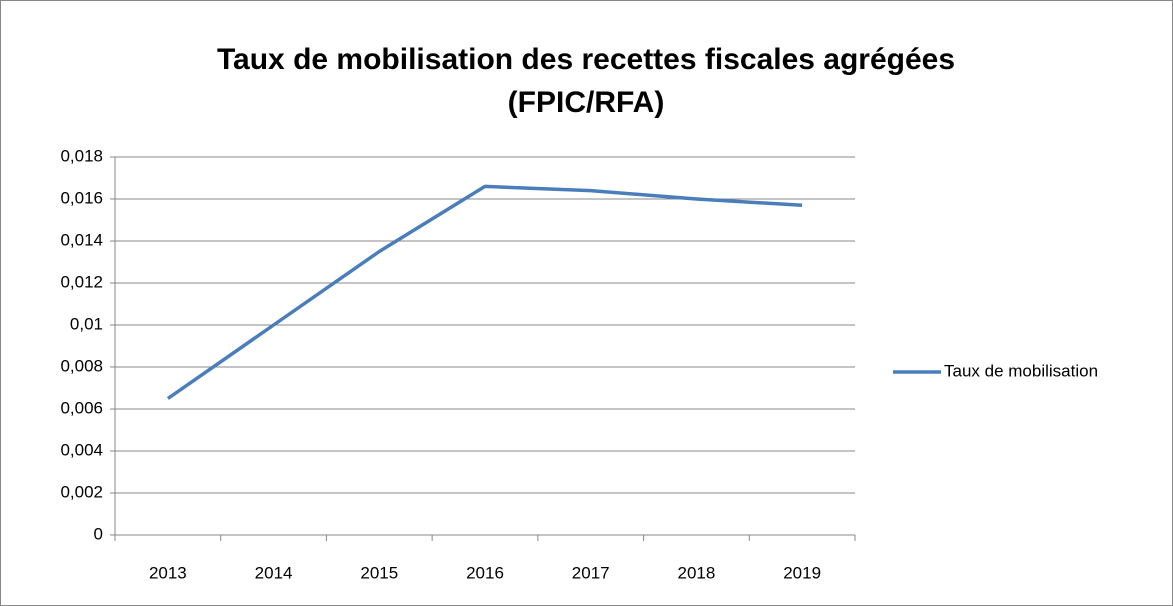  Describe the element at coordinates (81, 281) in the screenshot. I see `y-tick-label: 0,012` at that location.